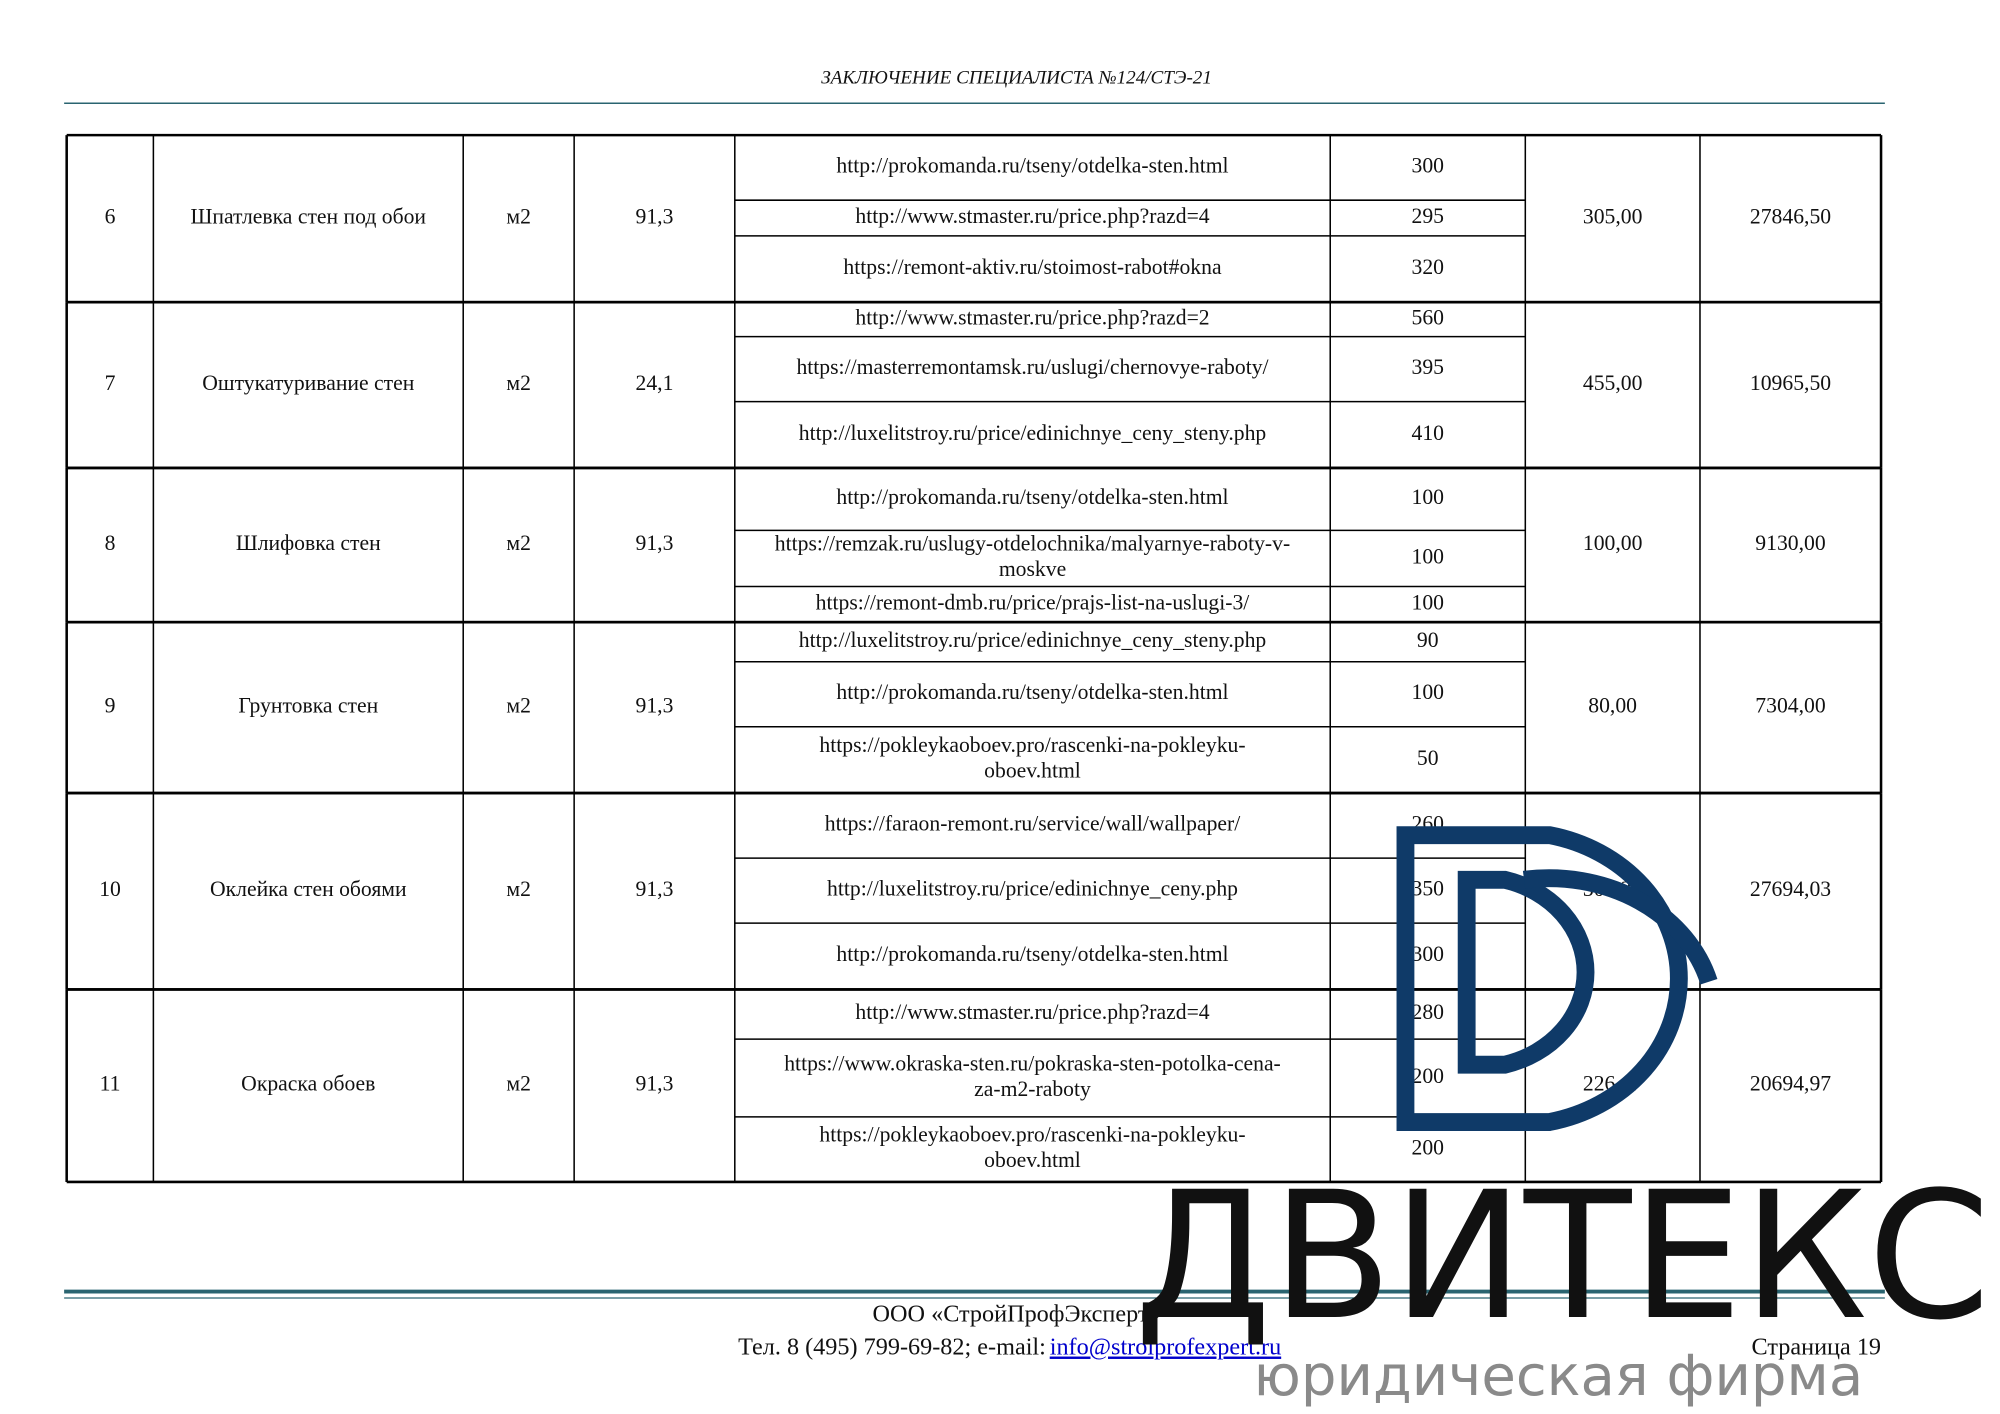 This screenshot has height=1414, width=2000. Describe the element at coordinates (1428, 433) in the screenshot. I see `source-price: 410` at that location.